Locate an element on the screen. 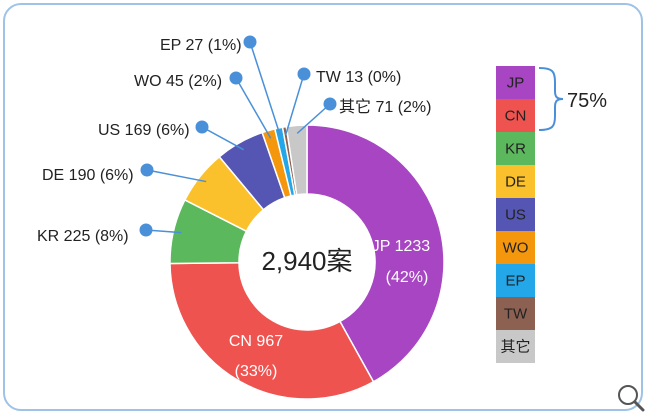 The width and height of the screenshot is (650, 417). callout-dot-us is located at coordinates (202, 127).